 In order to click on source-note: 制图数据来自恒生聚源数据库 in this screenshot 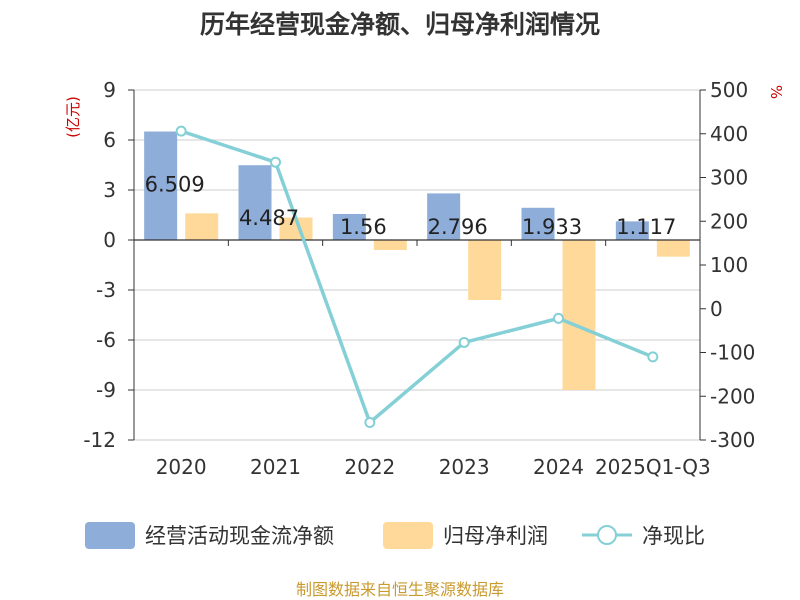, I will do `click(400, 589)`.